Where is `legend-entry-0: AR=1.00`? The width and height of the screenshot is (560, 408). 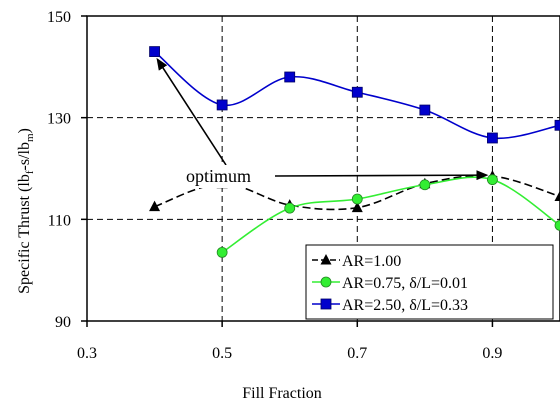 legend-entry-0: AR=1.00 is located at coordinates (356, 261).